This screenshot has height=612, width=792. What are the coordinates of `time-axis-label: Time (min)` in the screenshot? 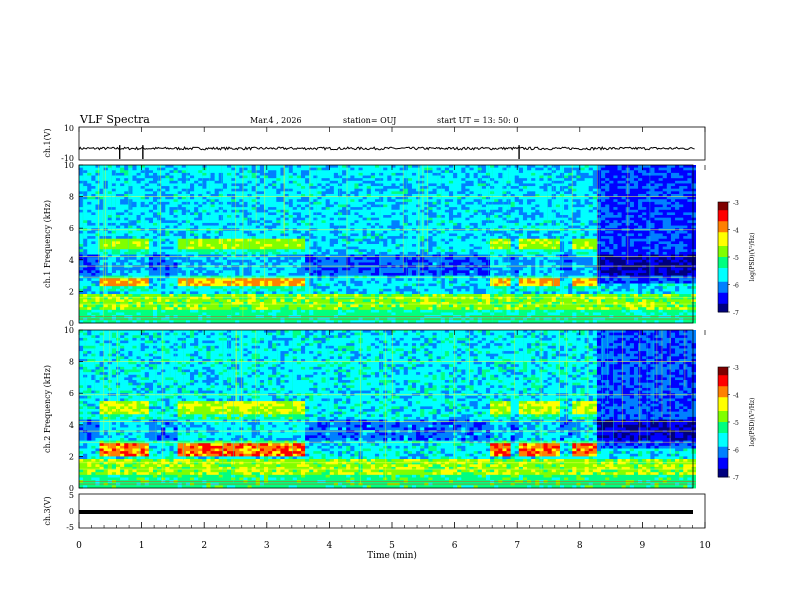 It's located at (392, 555).